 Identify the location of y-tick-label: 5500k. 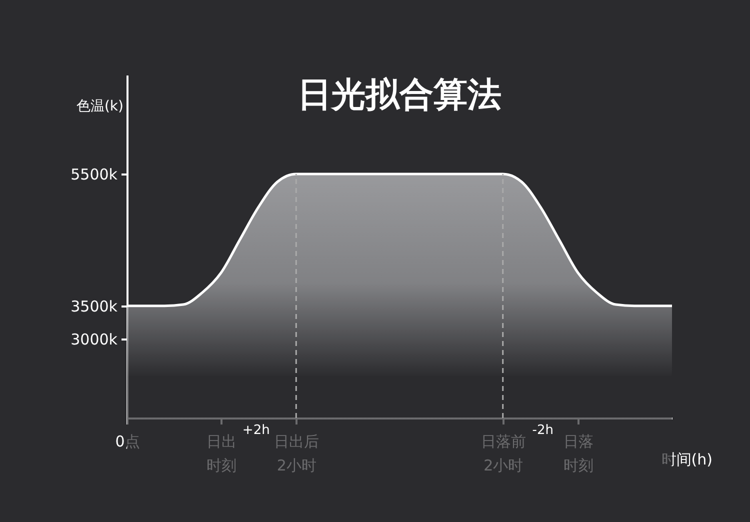
(94, 174).